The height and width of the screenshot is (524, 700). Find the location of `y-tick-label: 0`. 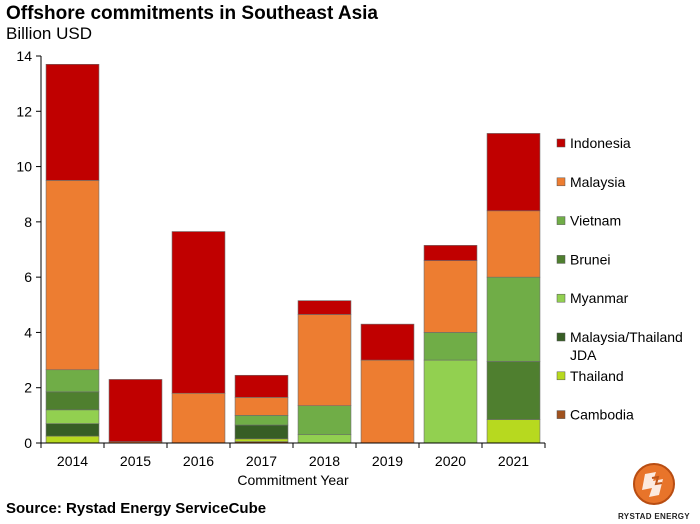

y-tick-label: 0 is located at coordinates (28, 443).